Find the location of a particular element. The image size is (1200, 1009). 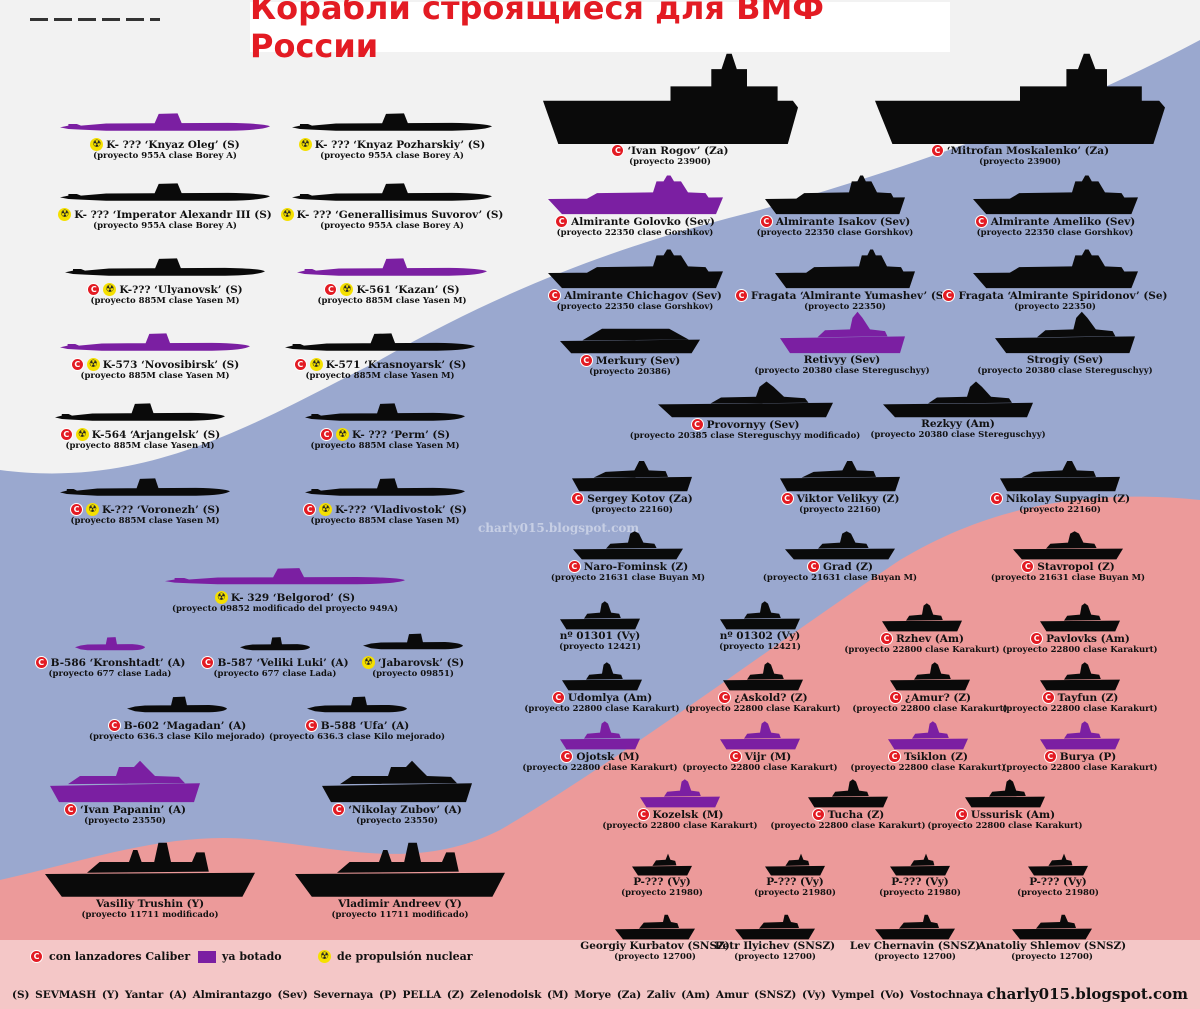

ship-name-line: Provornyy (Sev) is located at coordinates (745, 424).